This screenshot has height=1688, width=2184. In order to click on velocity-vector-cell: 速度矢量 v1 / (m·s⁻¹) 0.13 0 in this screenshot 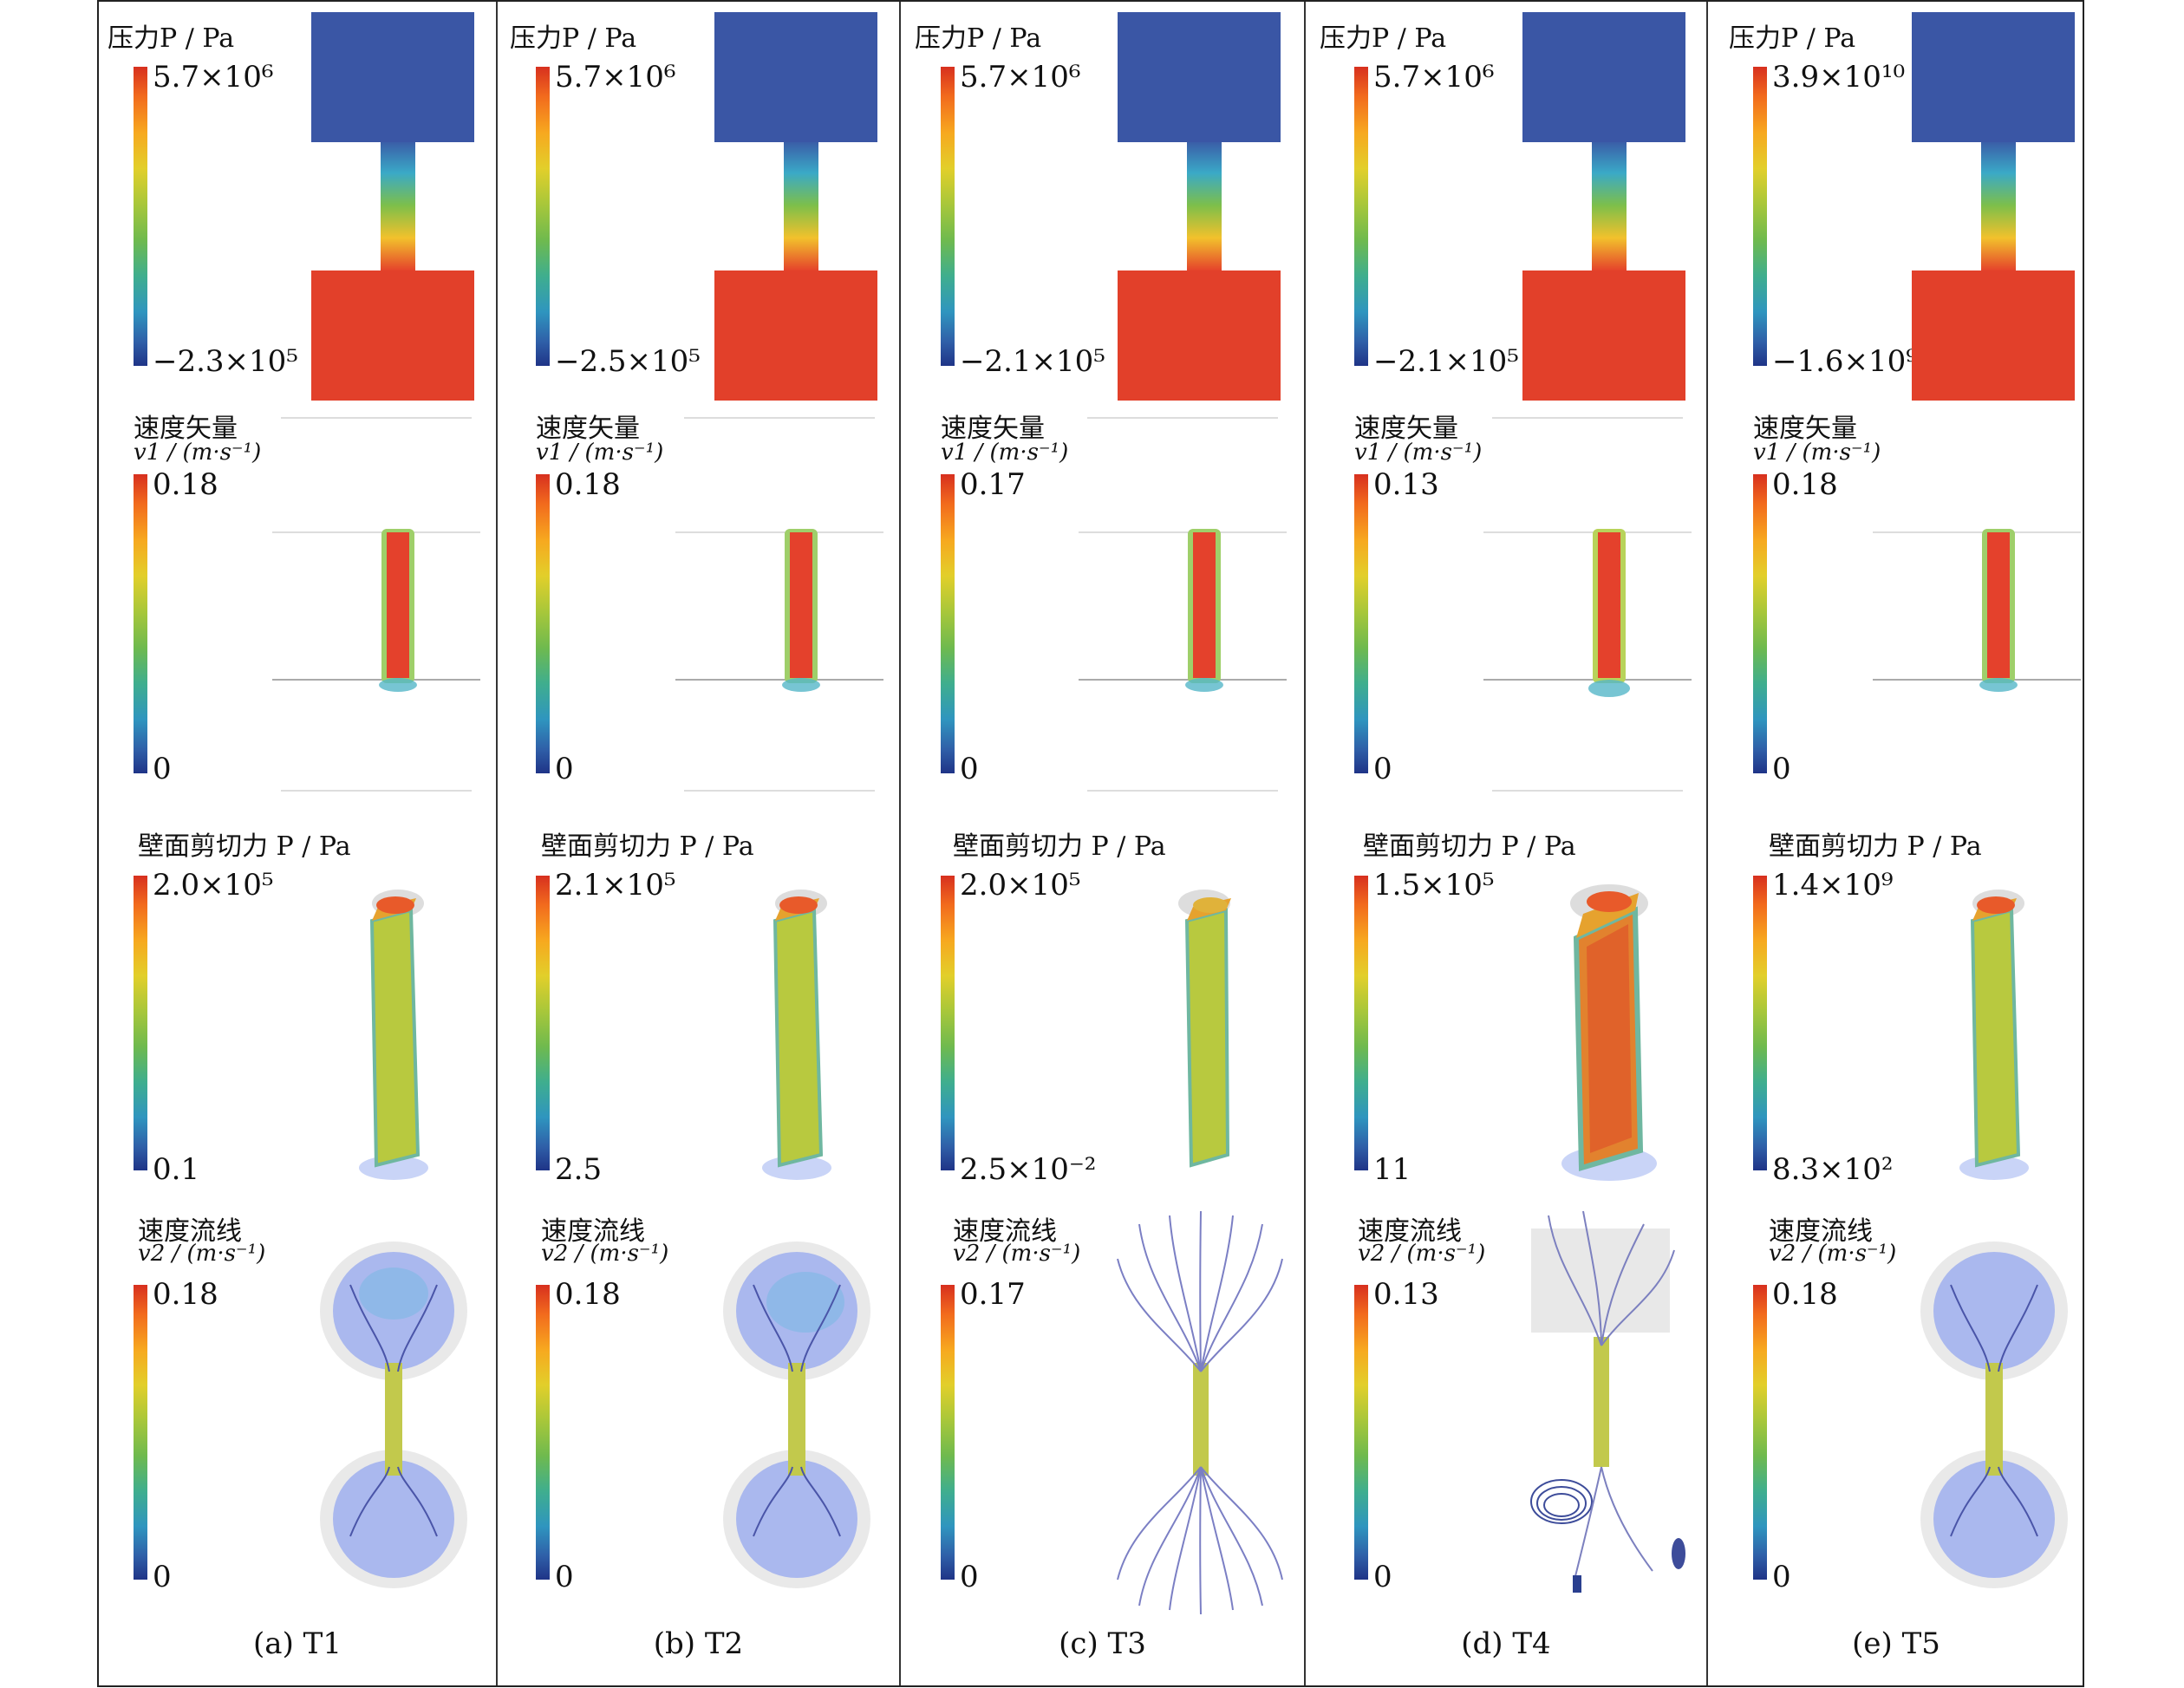, I will do `click(1506, 608)`.